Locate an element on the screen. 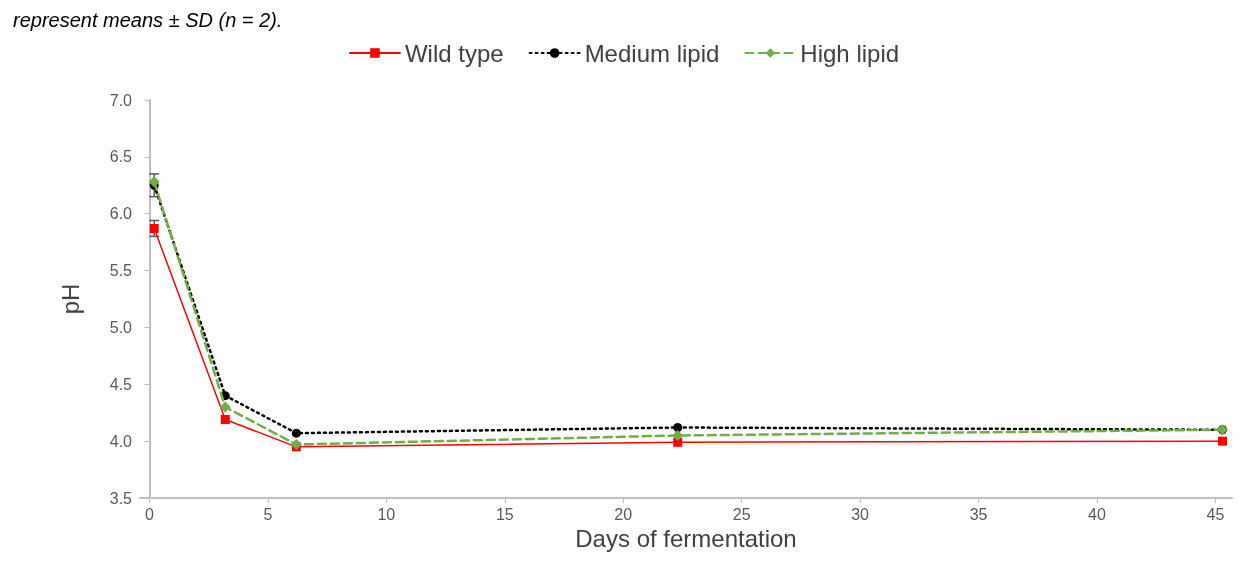  x-tick-label: 40 is located at coordinates (1097, 514).